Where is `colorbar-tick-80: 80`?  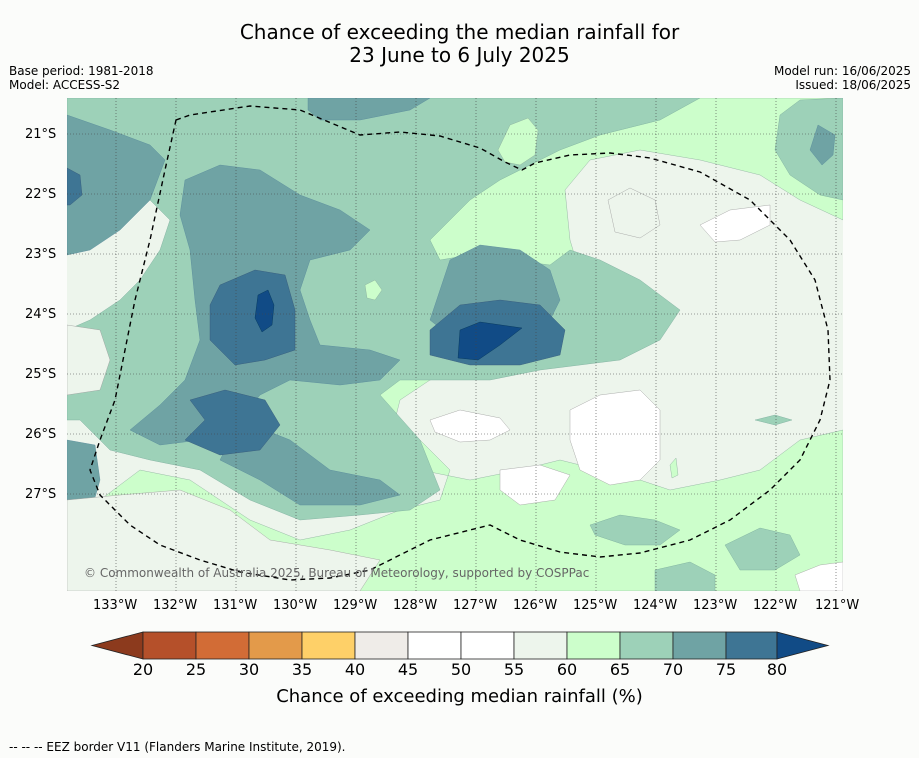 colorbar-tick-80: 80 is located at coordinates (777, 669).